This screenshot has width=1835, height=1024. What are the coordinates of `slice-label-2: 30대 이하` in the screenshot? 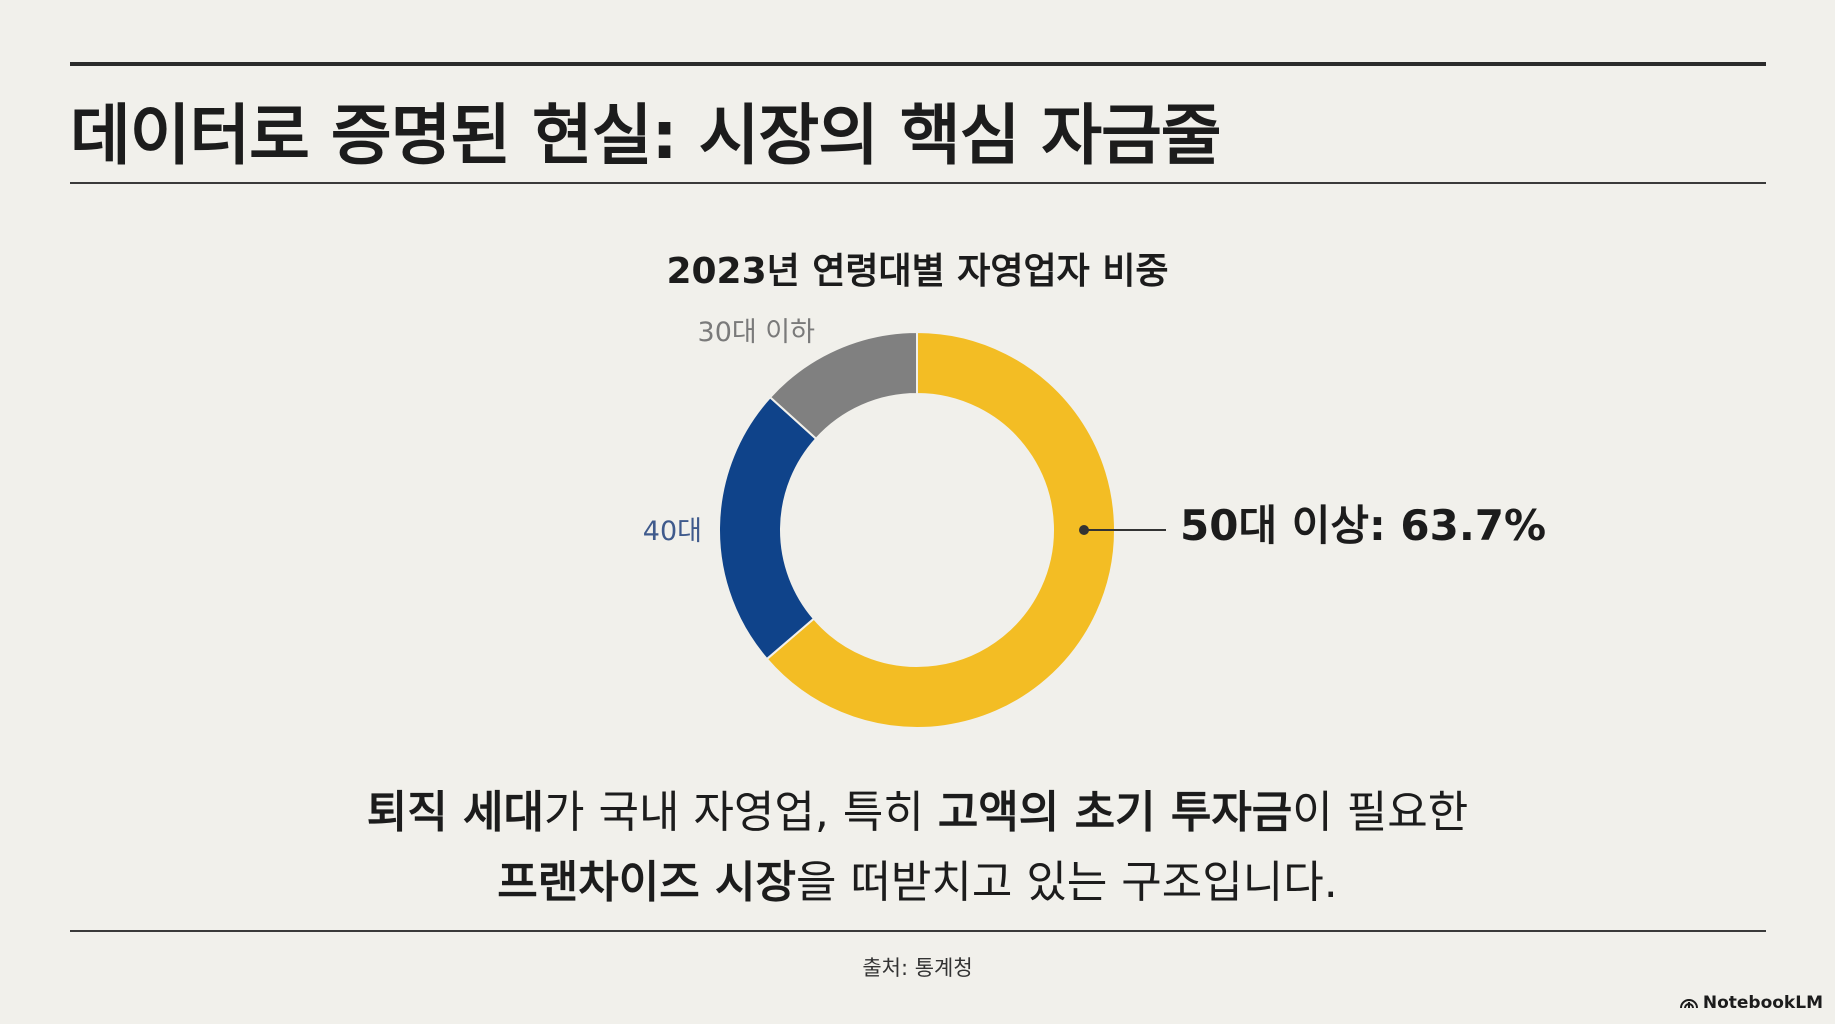 It's located at (757, 332).